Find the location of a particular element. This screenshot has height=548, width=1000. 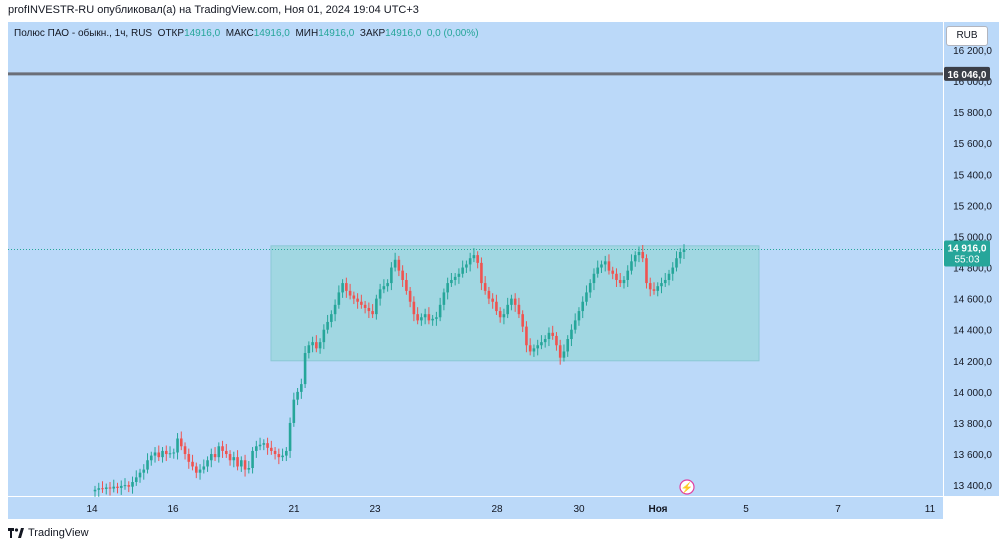

y-tick-label: 13 800,0 is located at coordinates (972, 424).